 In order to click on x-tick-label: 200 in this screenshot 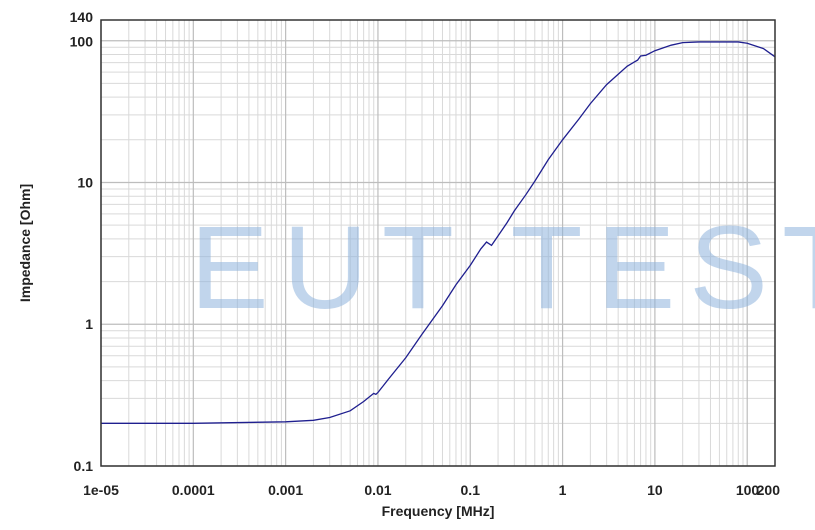, I will do `click(769, 490)`.